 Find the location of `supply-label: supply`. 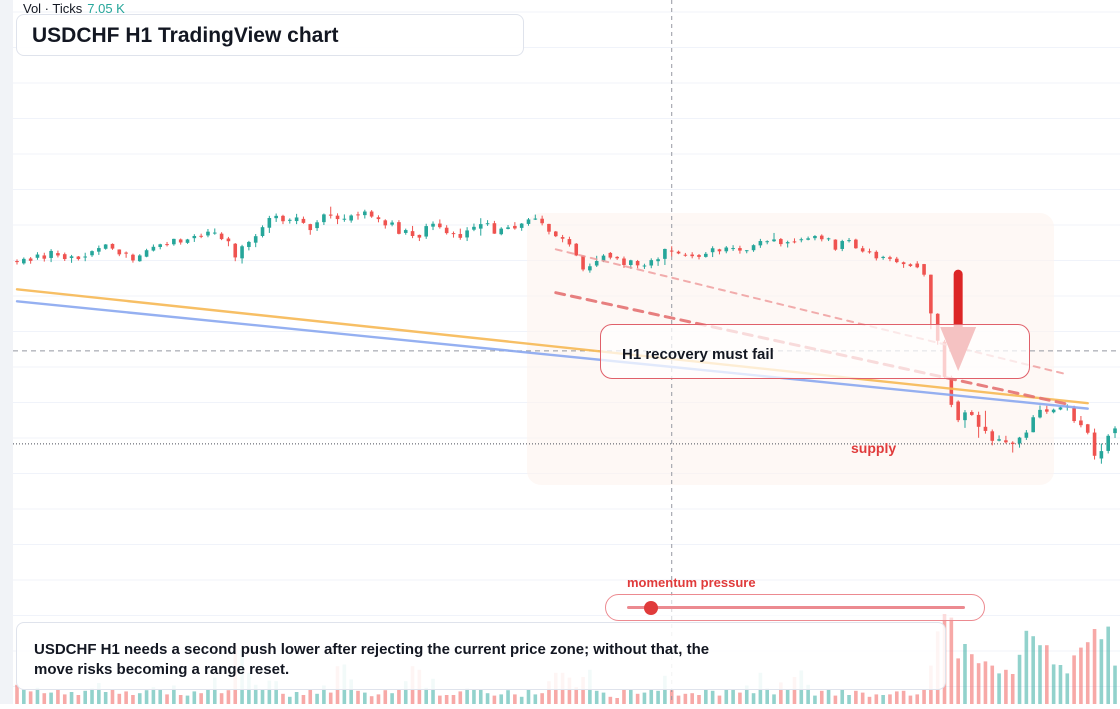

supply-label: supply is located at coordinates (874, 448).